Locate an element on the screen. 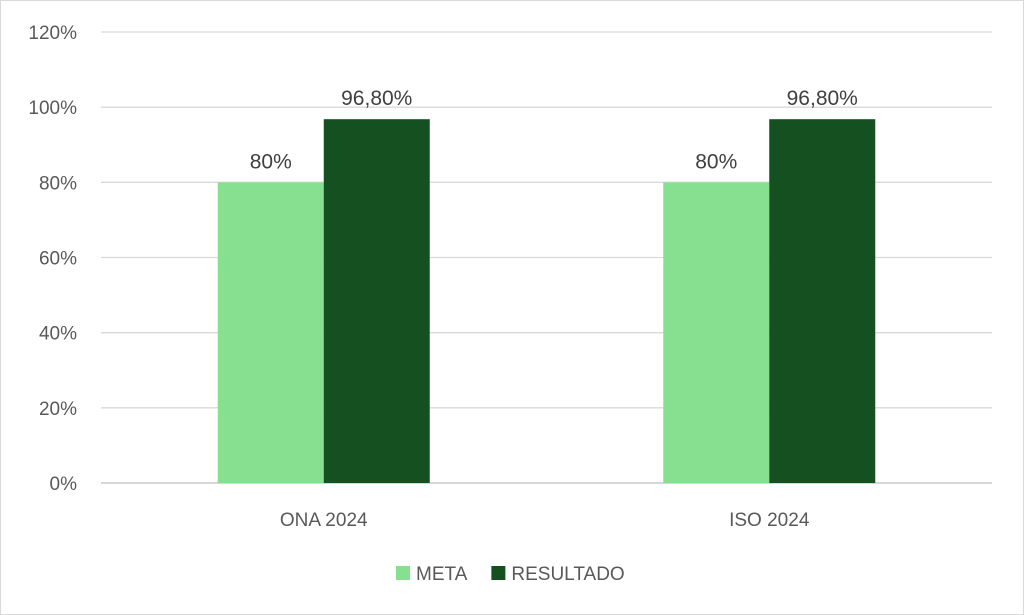 Image resolution: width=1024 pixels, height=615 pixels. legend-label-resultado: RESULTADO is located at coordinates (567, 574).